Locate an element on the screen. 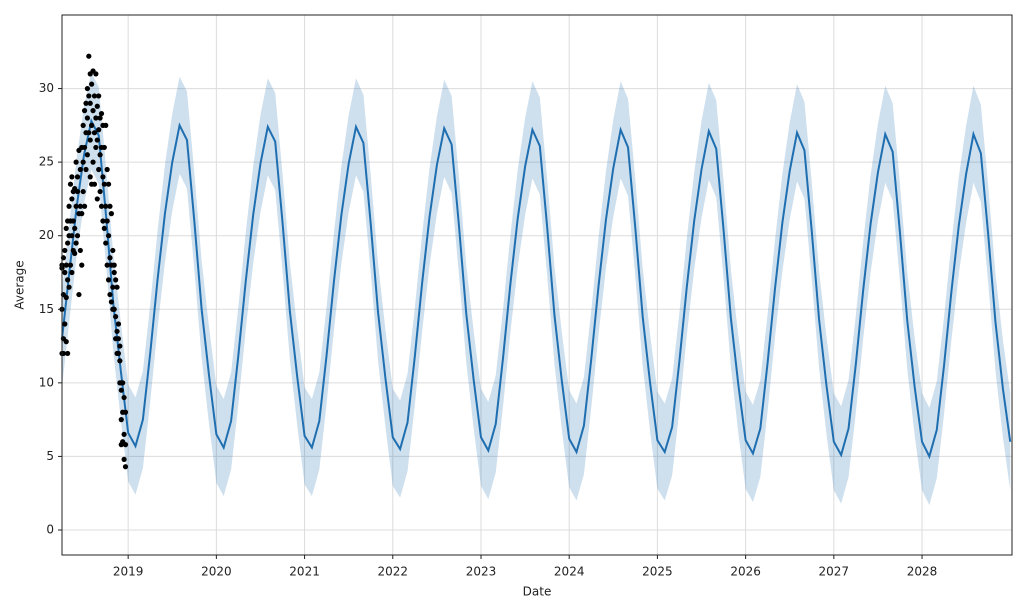  x-tick-label: 2025 is located at coordinates (657, 572).